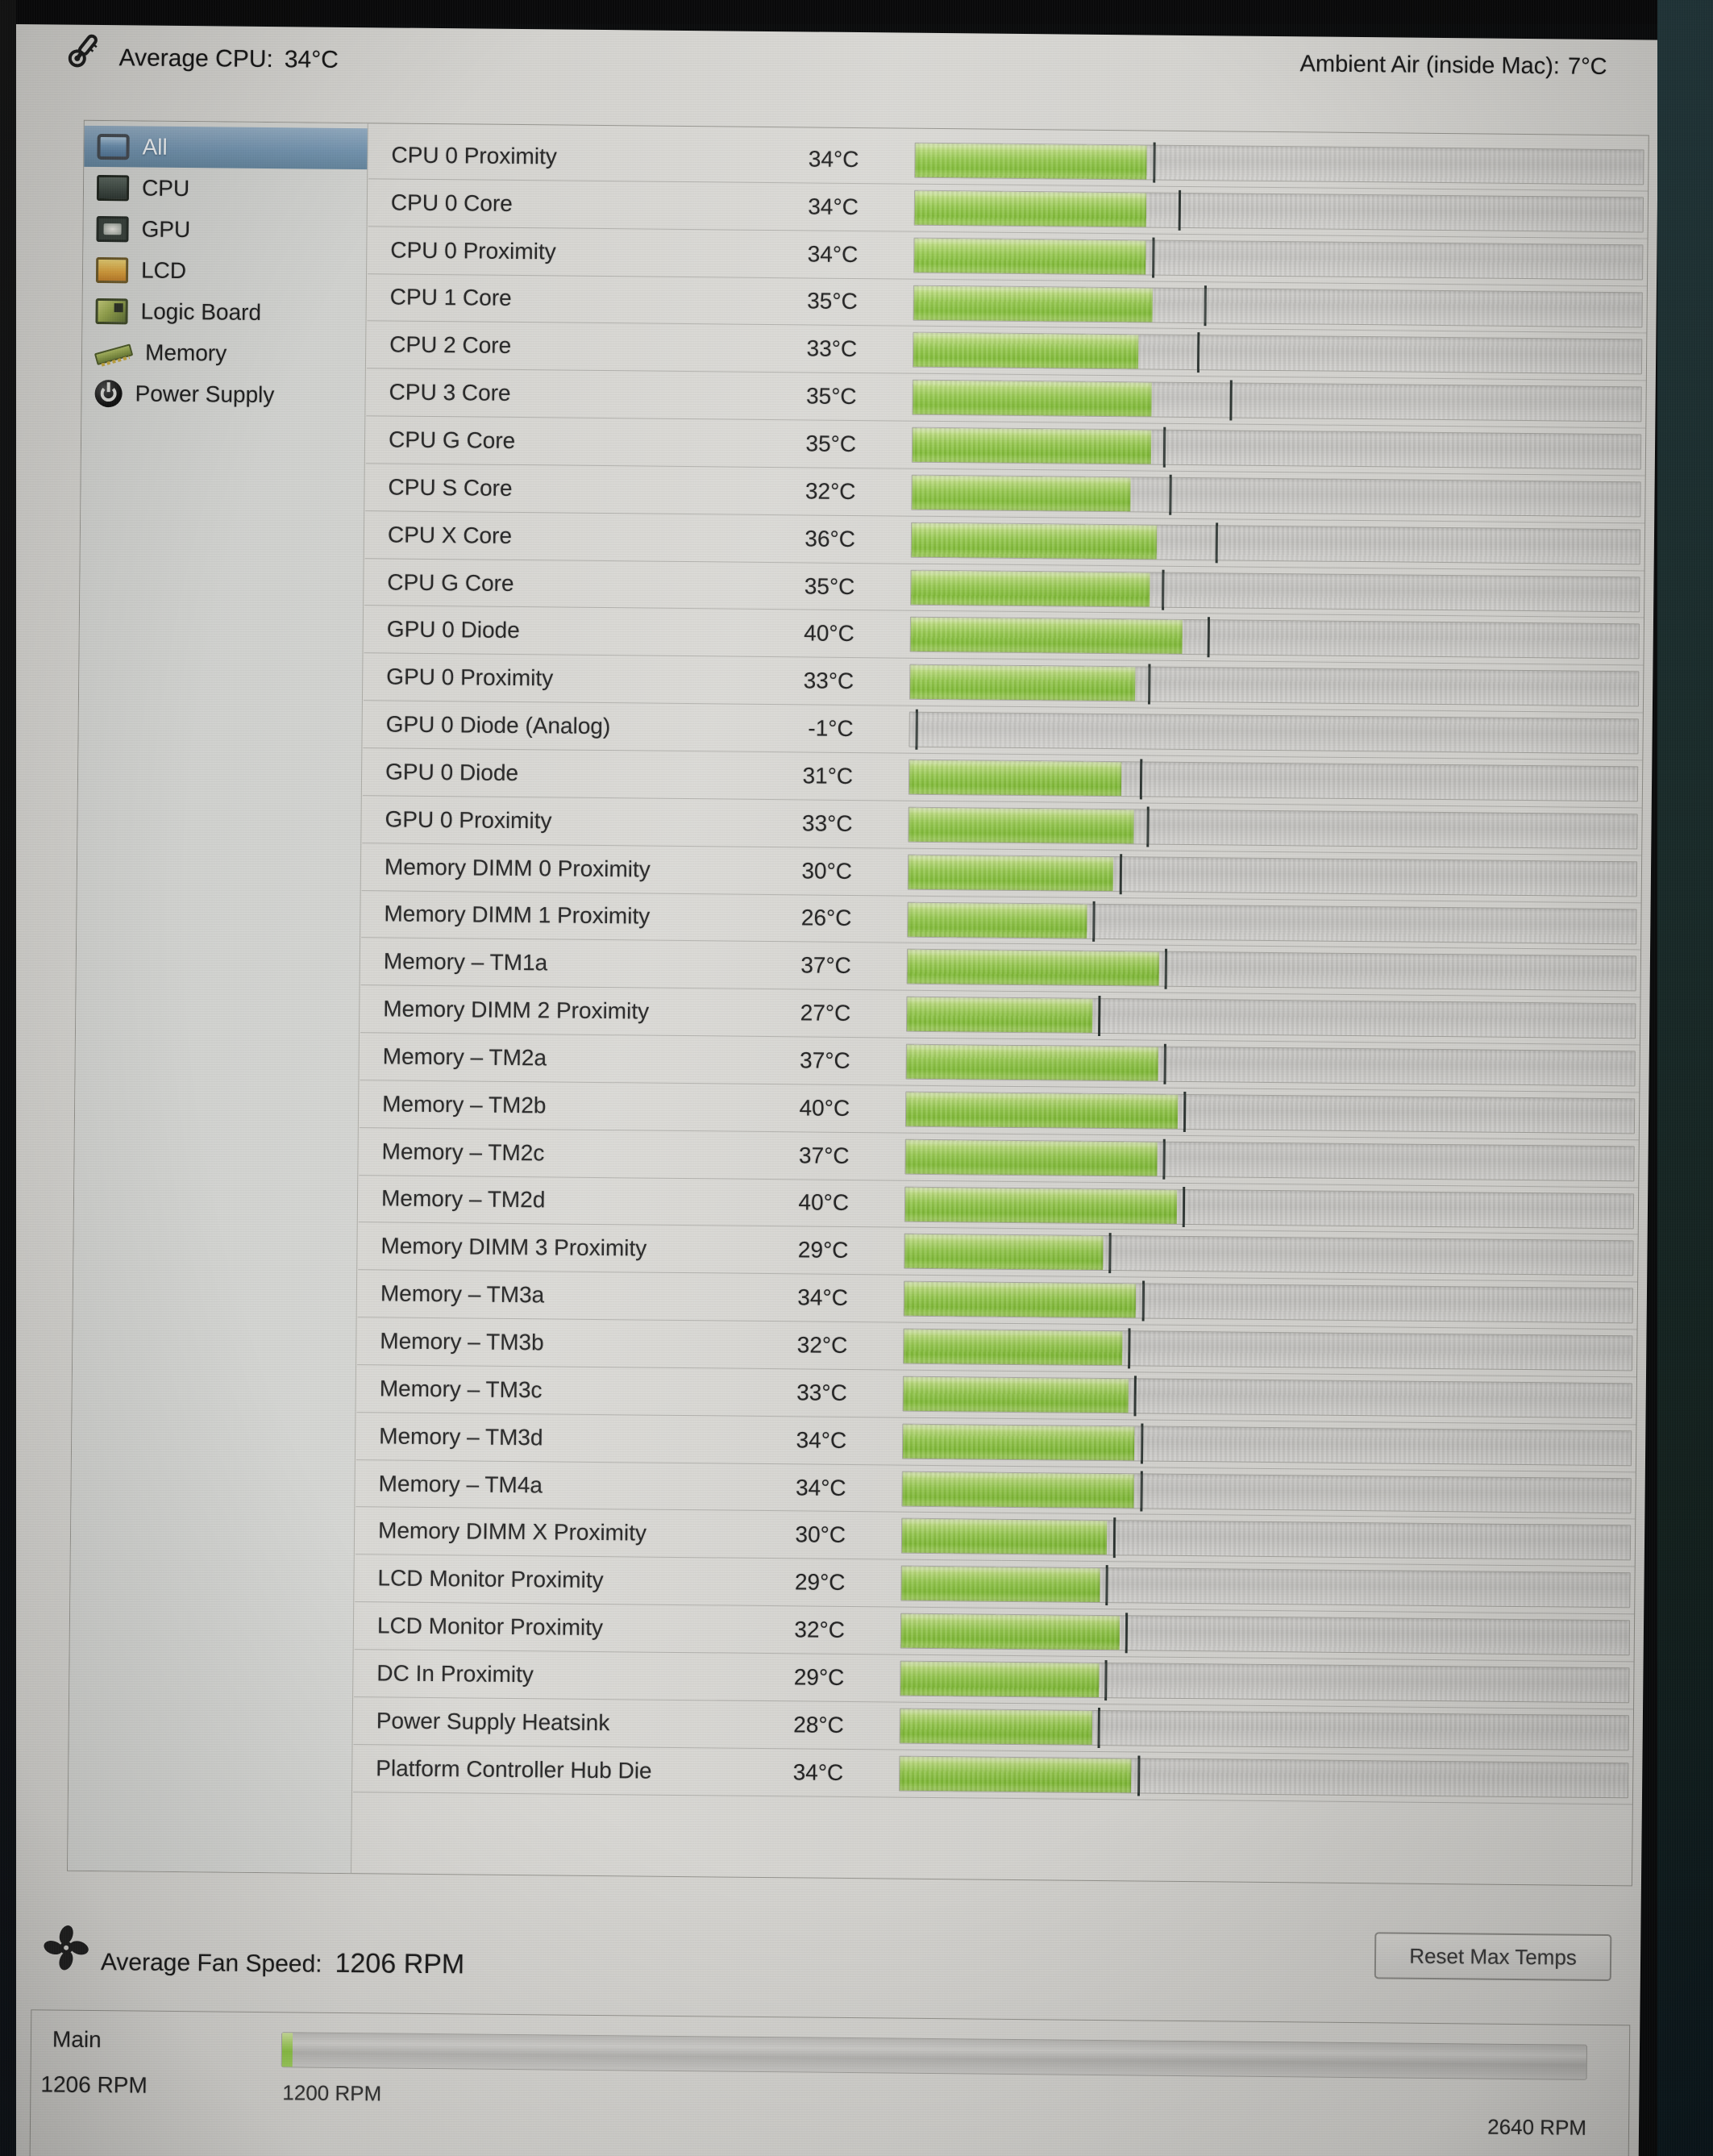 Image resolution: width=1713 pixels, height=2156 pixels. Describe the element at coordinates (464, 1057) in the screenshot. I see `sensor-name: Memory – TM2a` at that location.